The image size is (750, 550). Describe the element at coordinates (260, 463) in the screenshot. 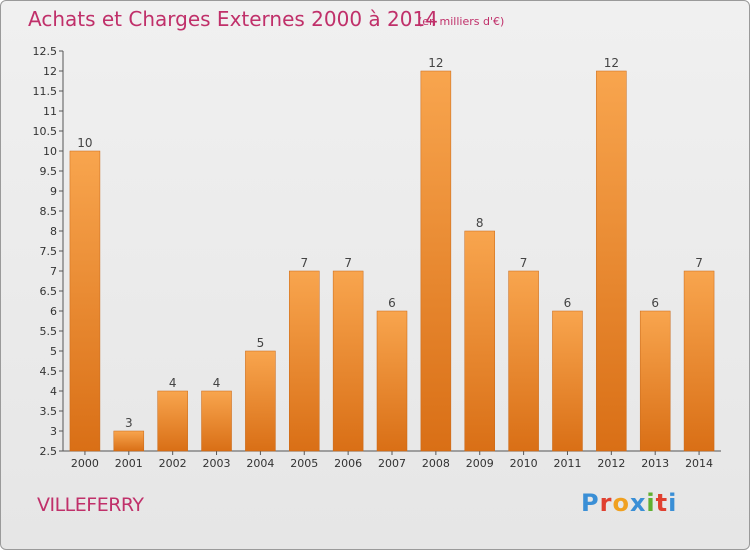

I see `x-tick-label: 2004` at that location.